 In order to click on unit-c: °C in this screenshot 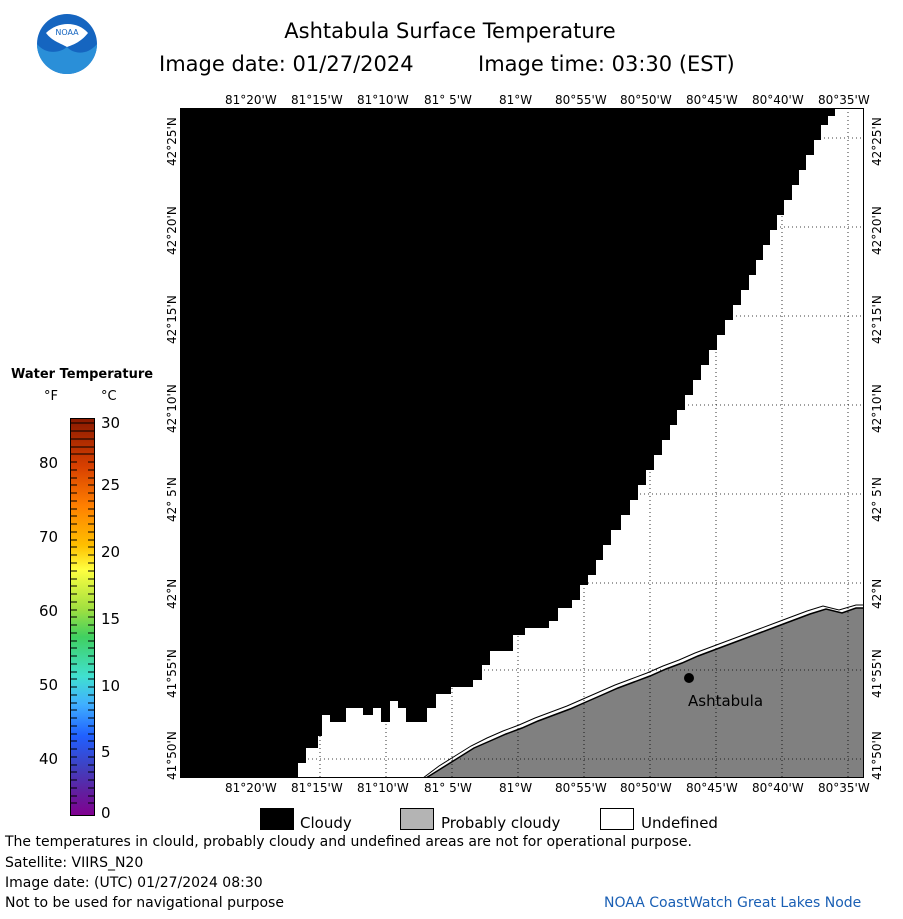, I will do `click(109, 396)`.